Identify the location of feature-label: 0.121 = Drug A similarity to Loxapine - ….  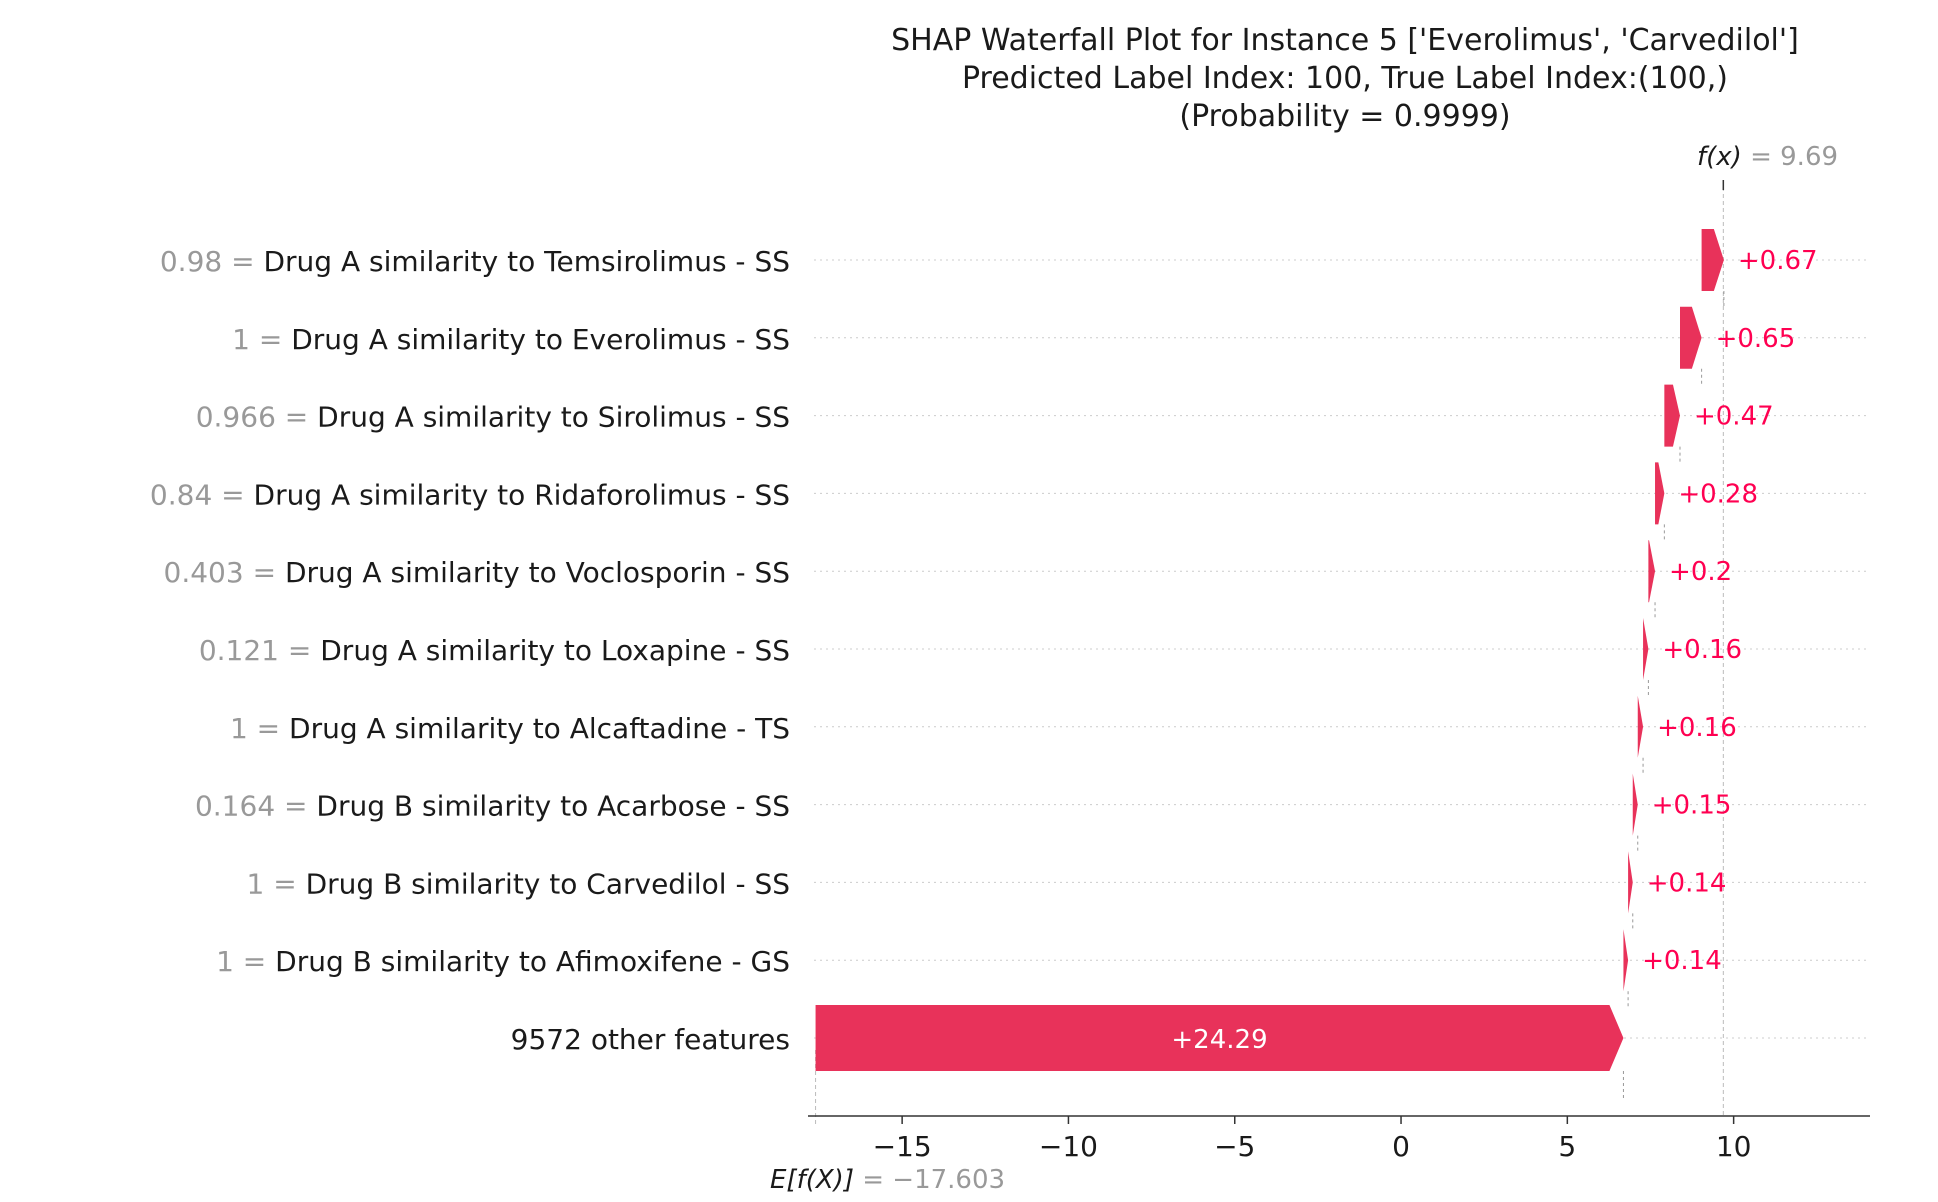
(494, 650).